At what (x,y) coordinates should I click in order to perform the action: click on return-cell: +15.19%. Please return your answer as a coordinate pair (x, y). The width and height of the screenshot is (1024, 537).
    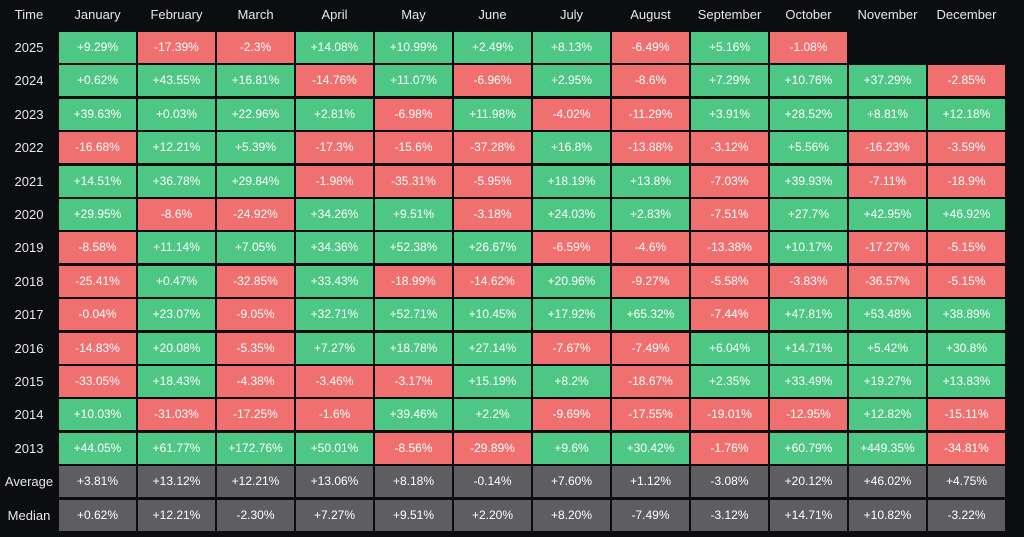
    Looking at the image, I should click on (492, 381).